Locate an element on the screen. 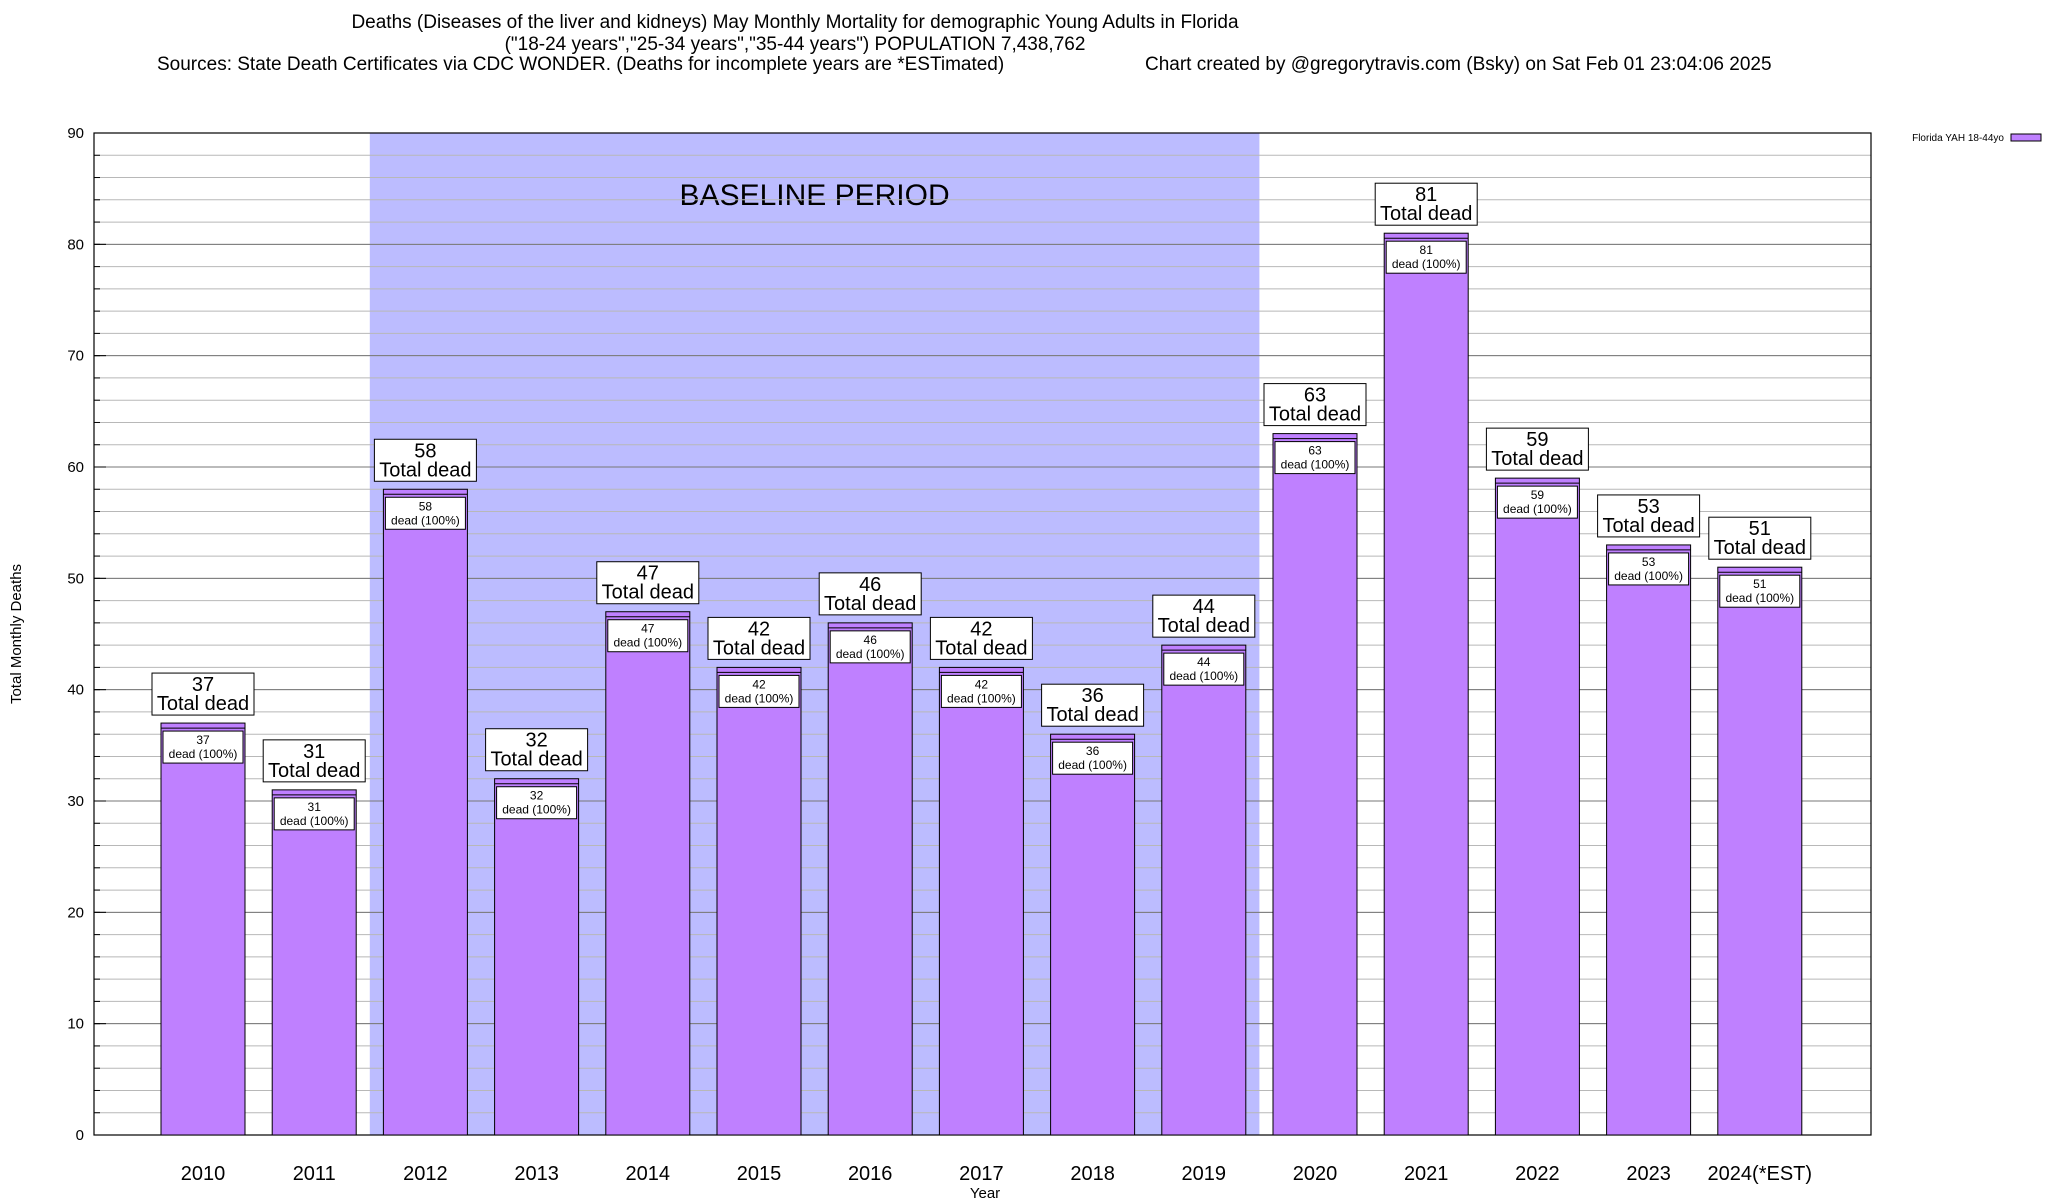 Image resolution: width=2048 pixels, height=1200 pixels. x-tick-label: 2015 is located at coordinates (759, 1174).